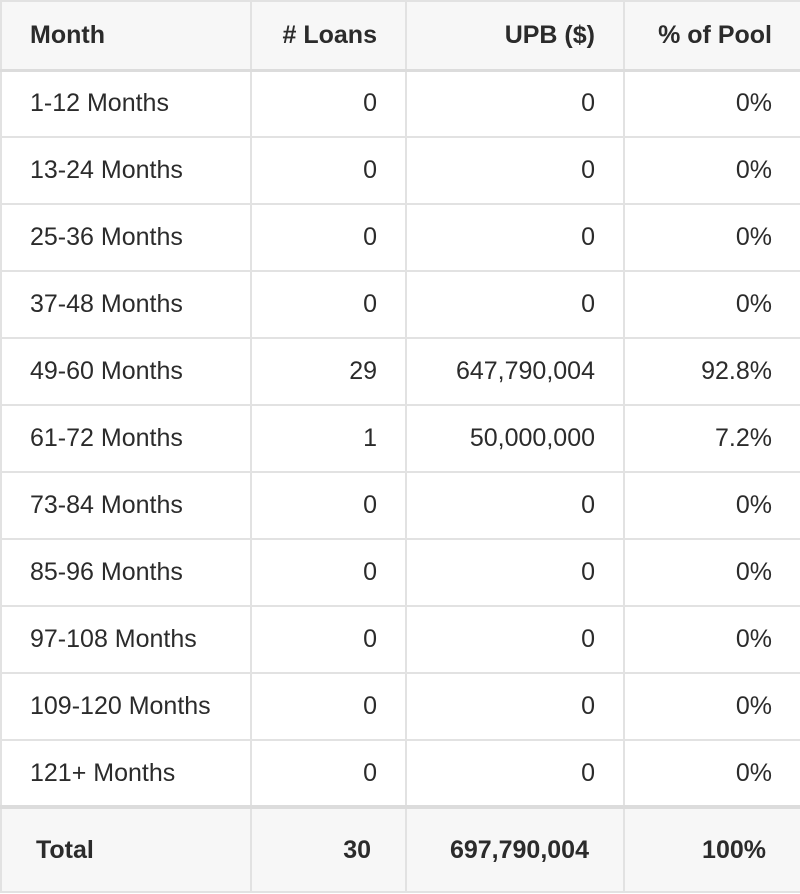  What do you see at coordinates (126, 36) in the screenshot?
I see `header-month: Month` at bounding box center [126, 36].